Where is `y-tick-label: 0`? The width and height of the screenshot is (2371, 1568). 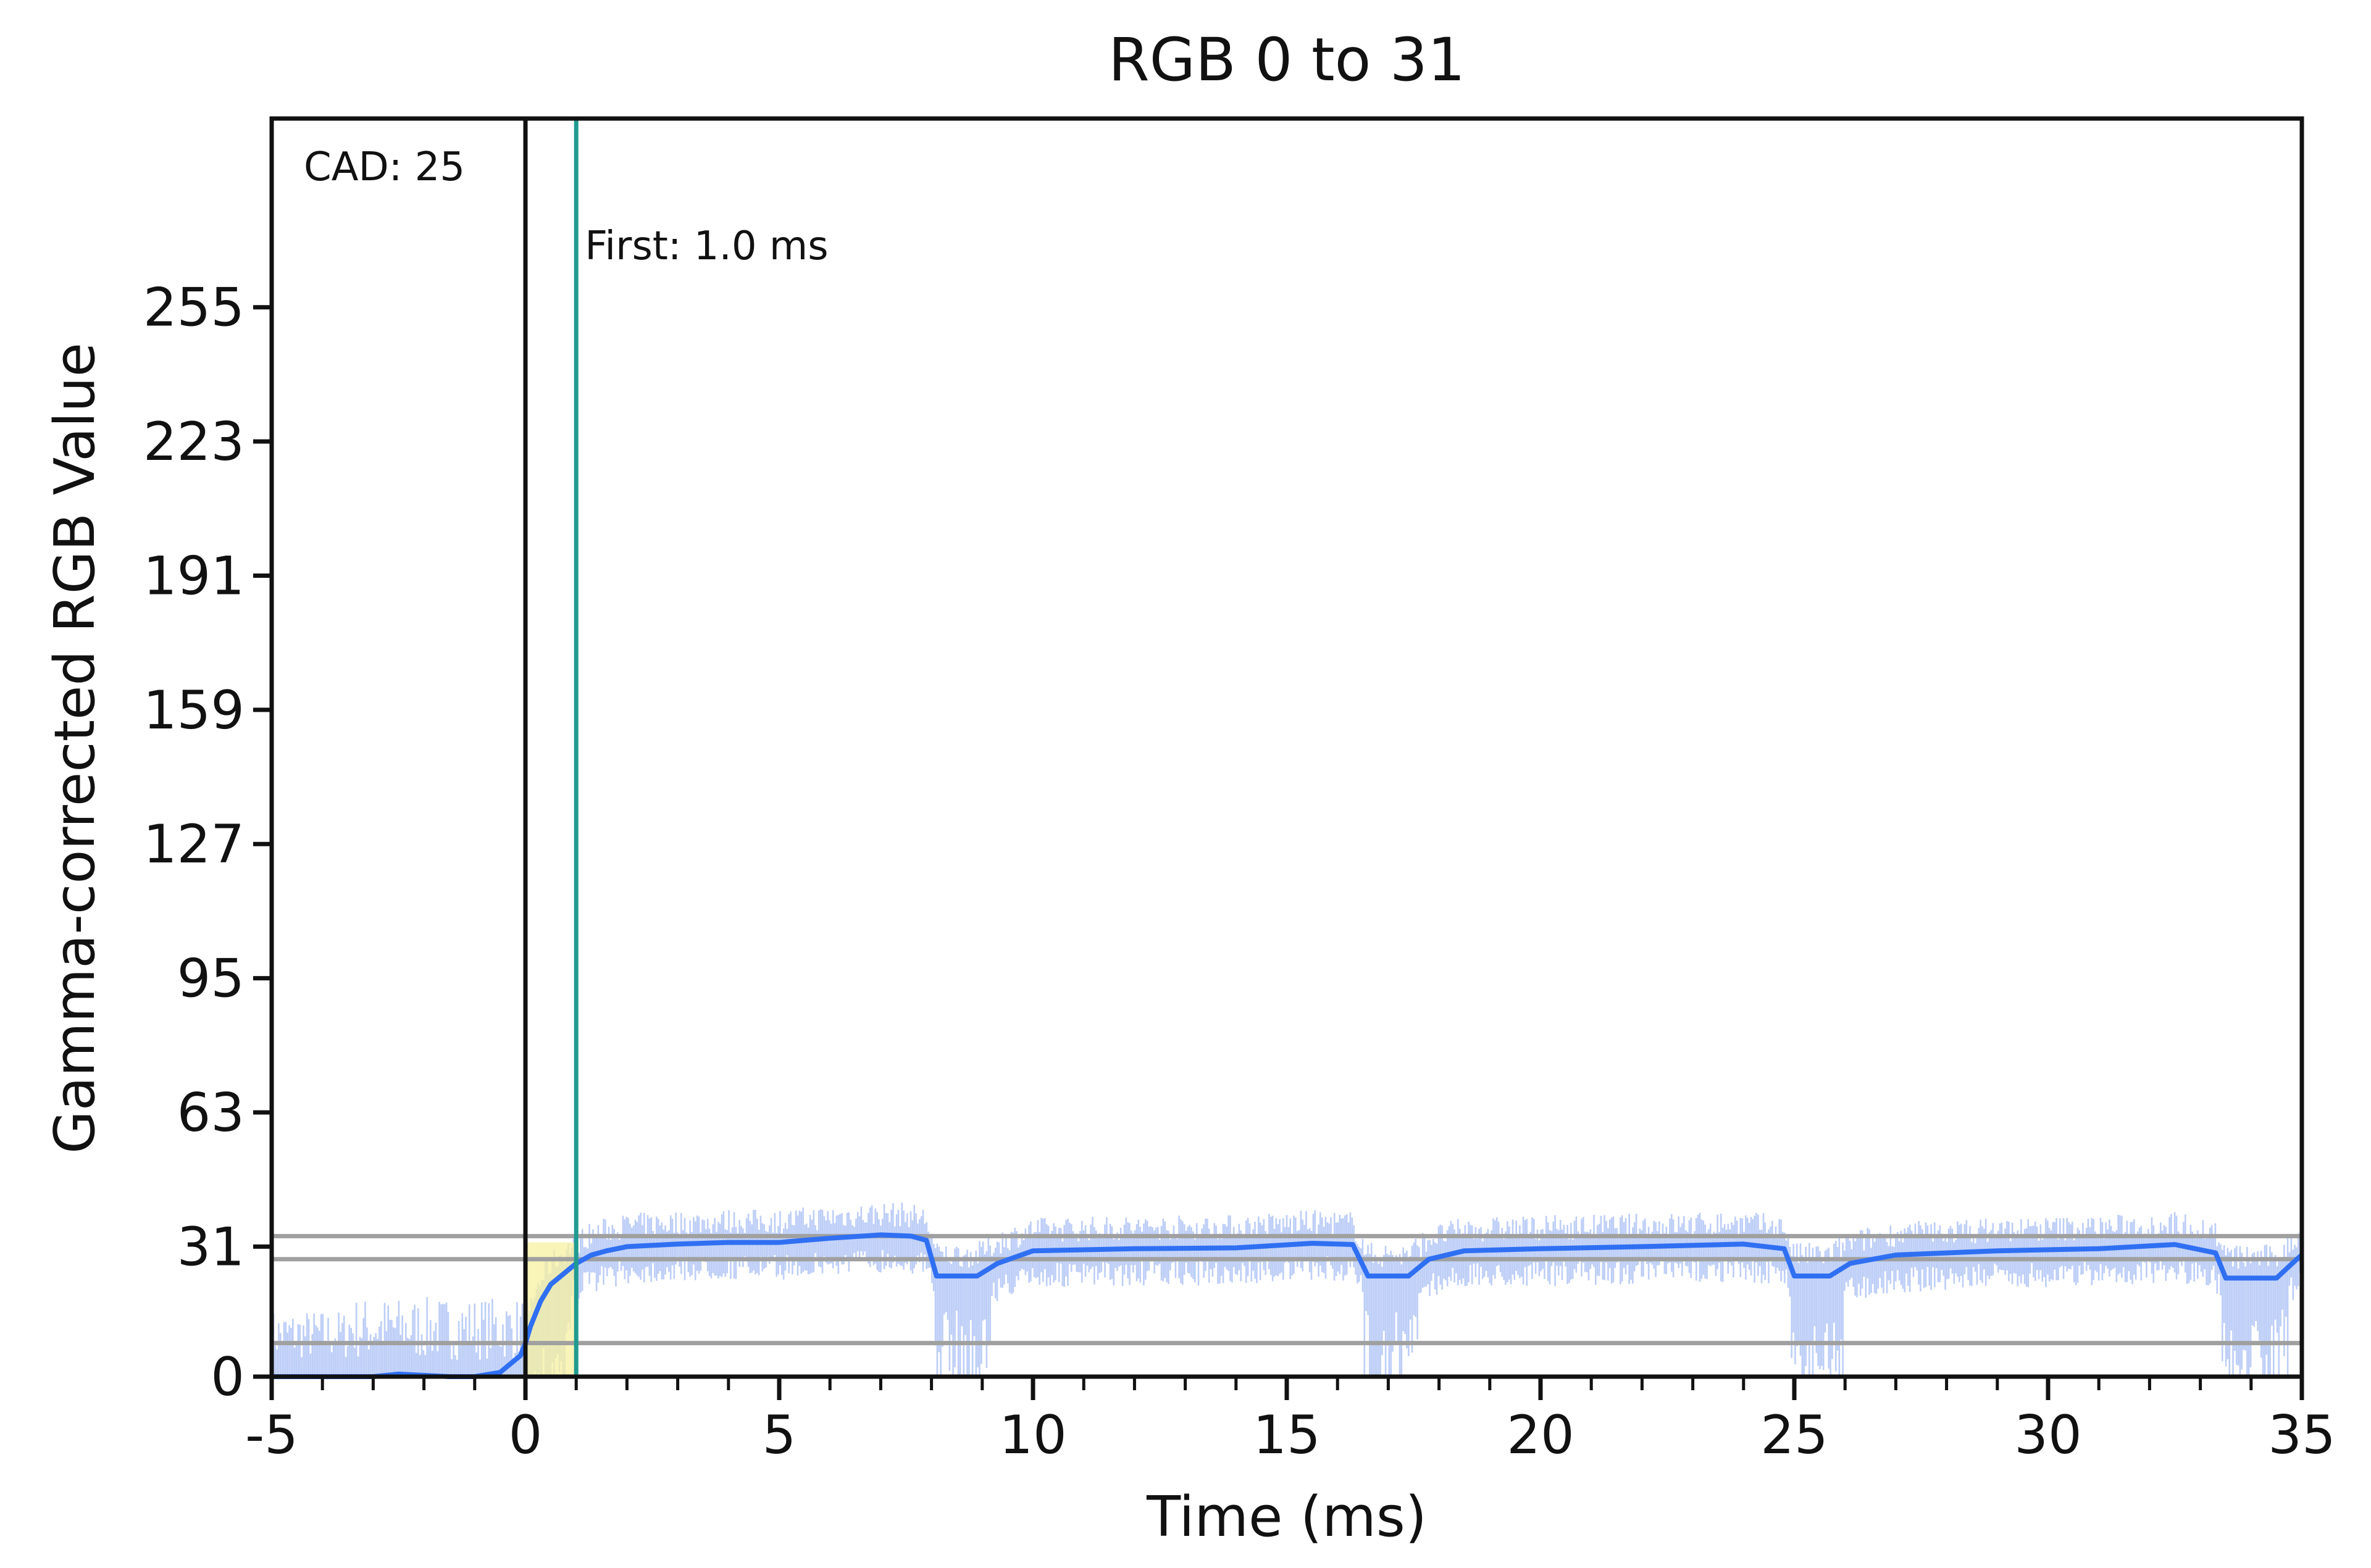
y-tick-label: 0 is located at coordinates (228, 1377).